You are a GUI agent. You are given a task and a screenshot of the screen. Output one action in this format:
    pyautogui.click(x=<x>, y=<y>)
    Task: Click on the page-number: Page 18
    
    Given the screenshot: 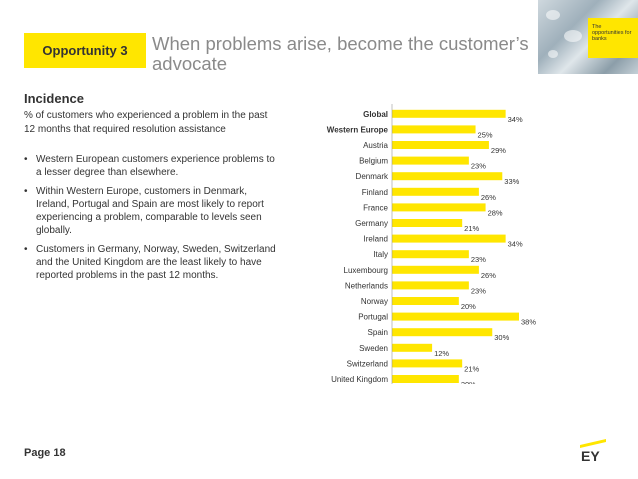 What is the action you would take?
    pyautogui.click(x=45, y=453)
    